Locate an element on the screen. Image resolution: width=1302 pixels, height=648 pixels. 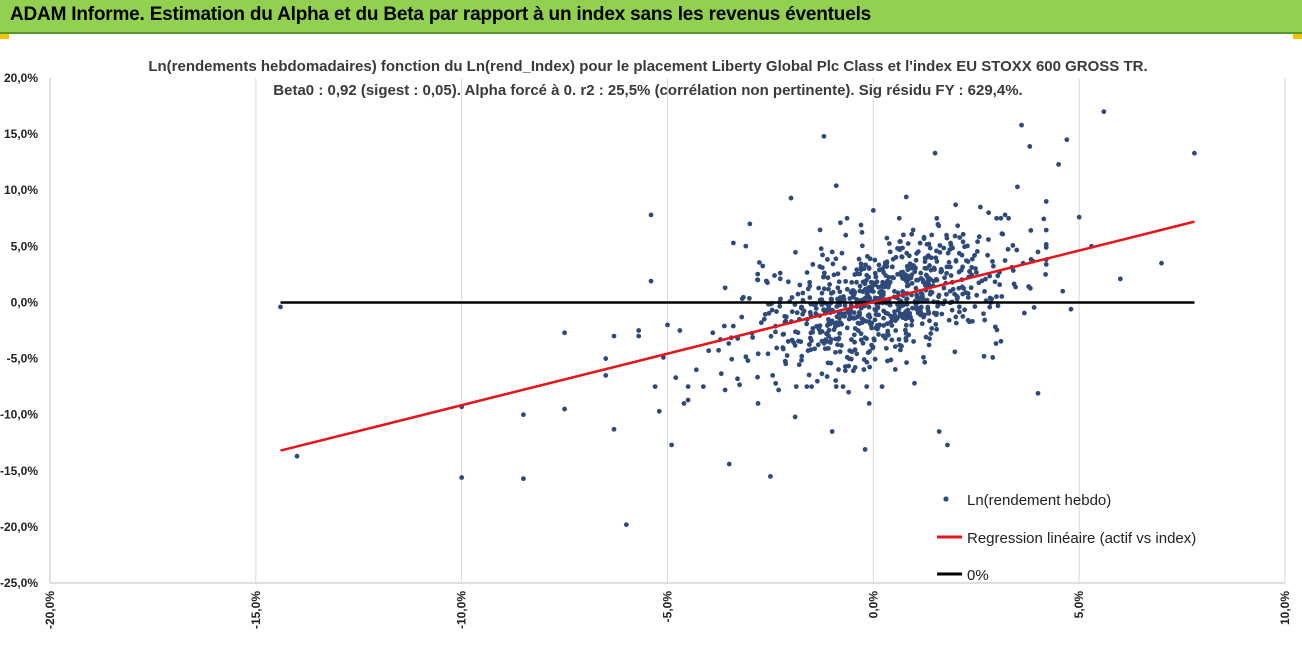
accent-left is located at coordinates (4, 36).